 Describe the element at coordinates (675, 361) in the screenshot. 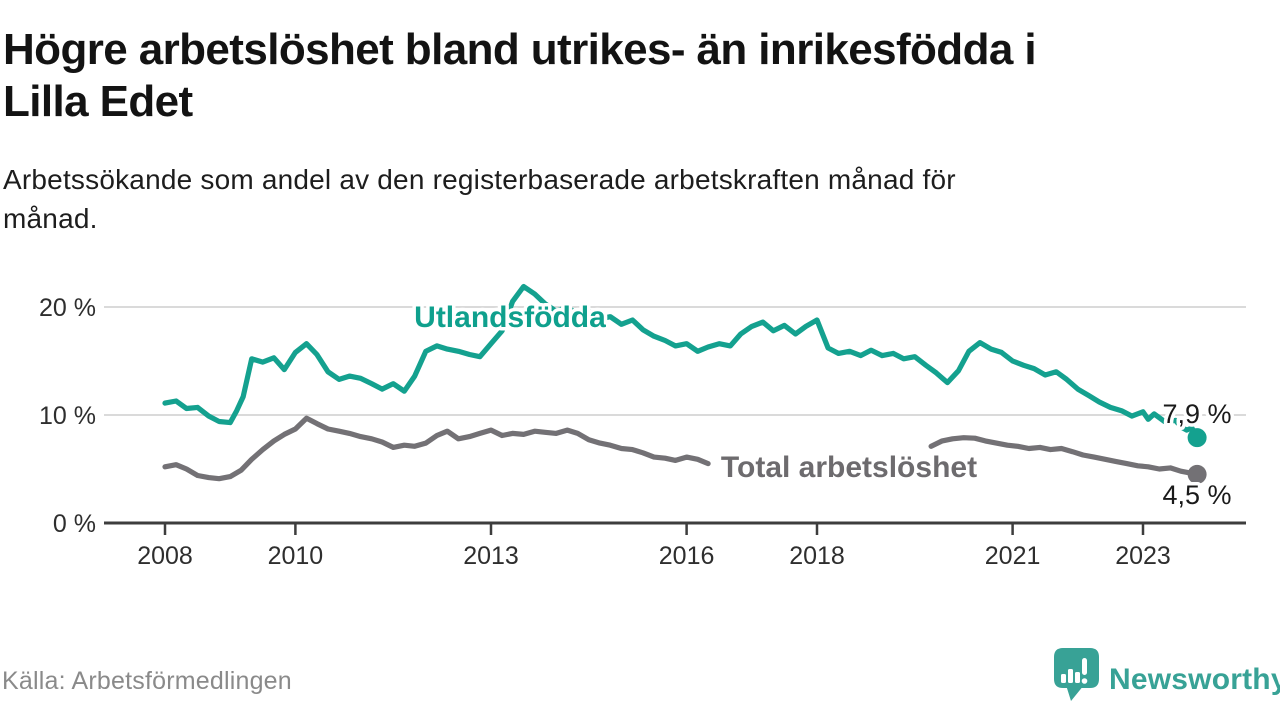

I see `gridlines` at that location.